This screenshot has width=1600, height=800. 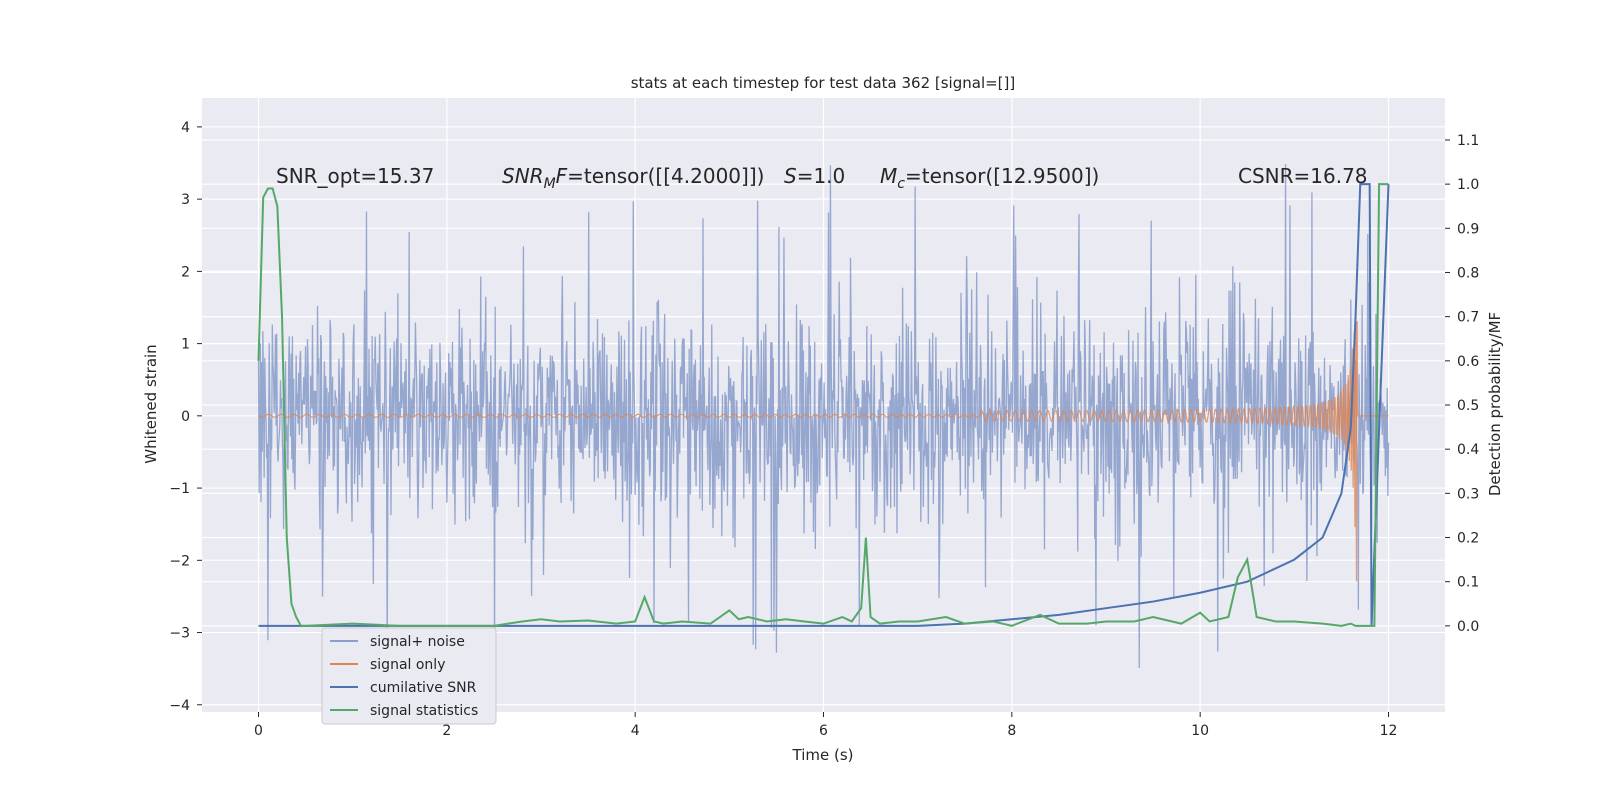 I want to click on y2-axis-label: Detection probability/MF, so click(x=1495, y=404).